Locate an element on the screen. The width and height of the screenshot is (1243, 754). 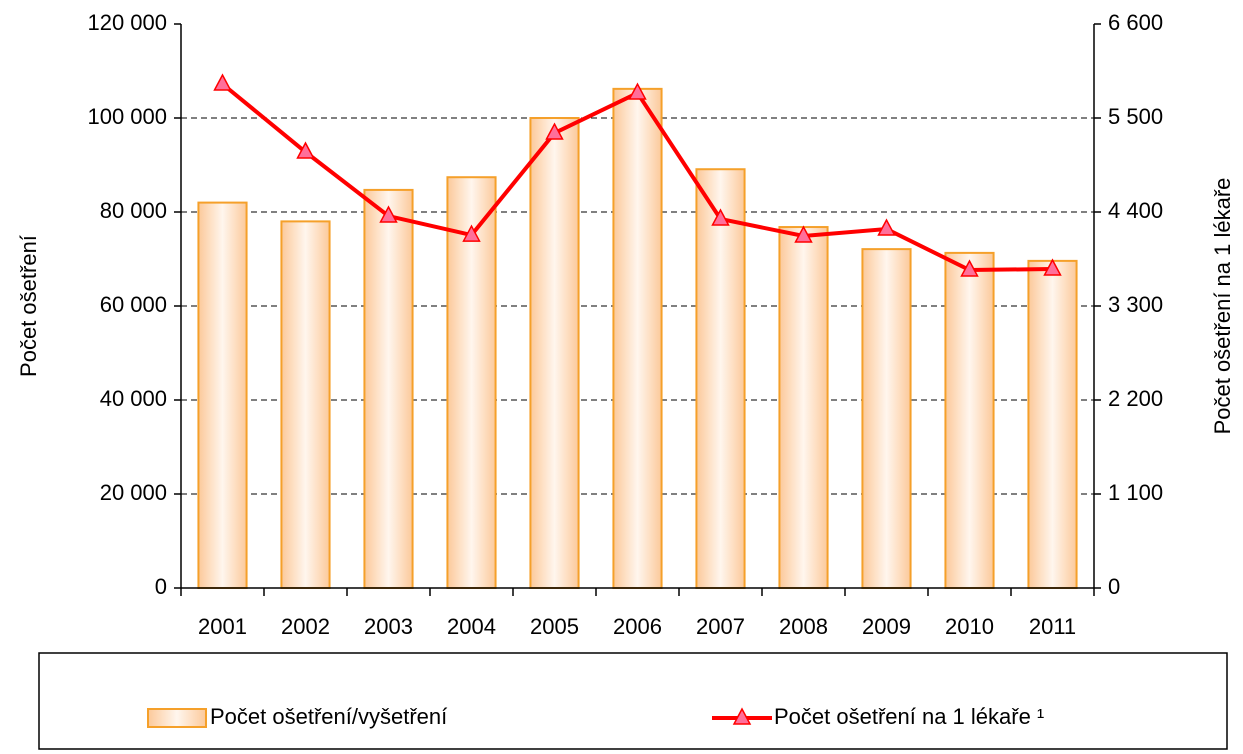
legend-label: Počet ošetření/vyšetření is located at coordinates (328, 716).